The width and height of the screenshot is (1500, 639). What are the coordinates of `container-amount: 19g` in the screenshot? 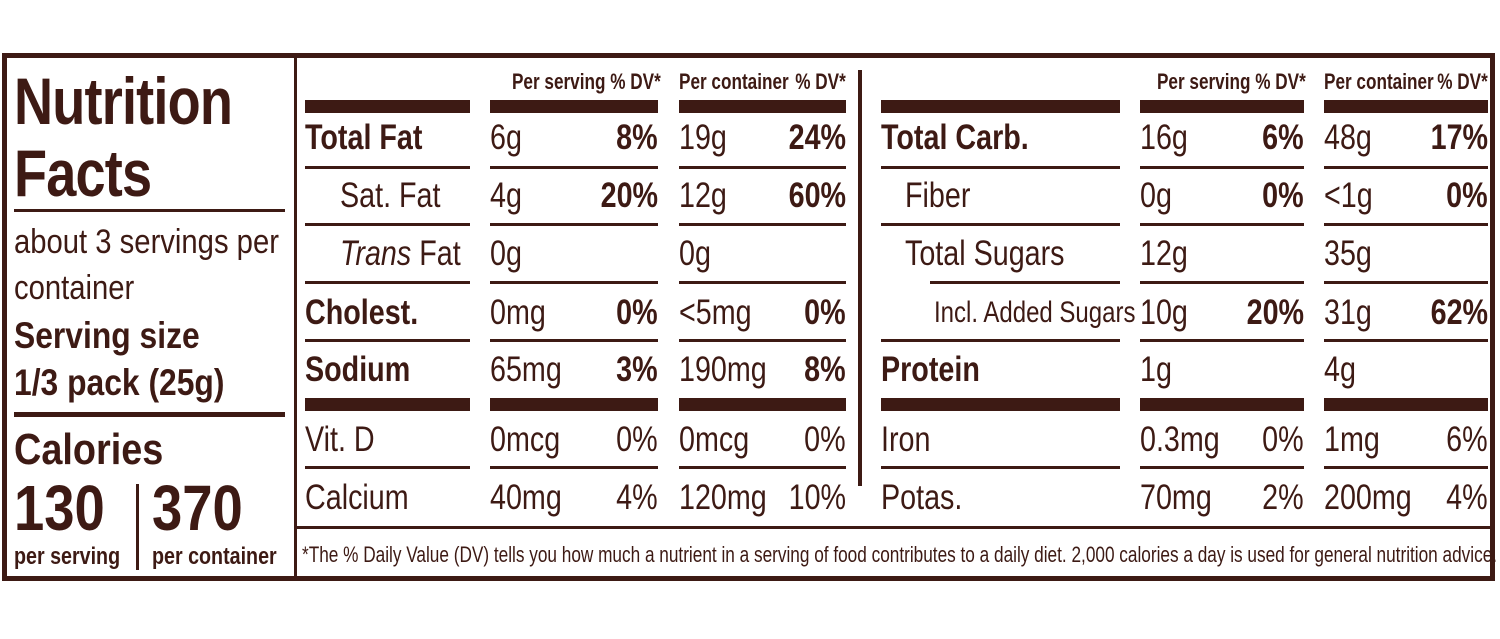 It's located at (703, 137).